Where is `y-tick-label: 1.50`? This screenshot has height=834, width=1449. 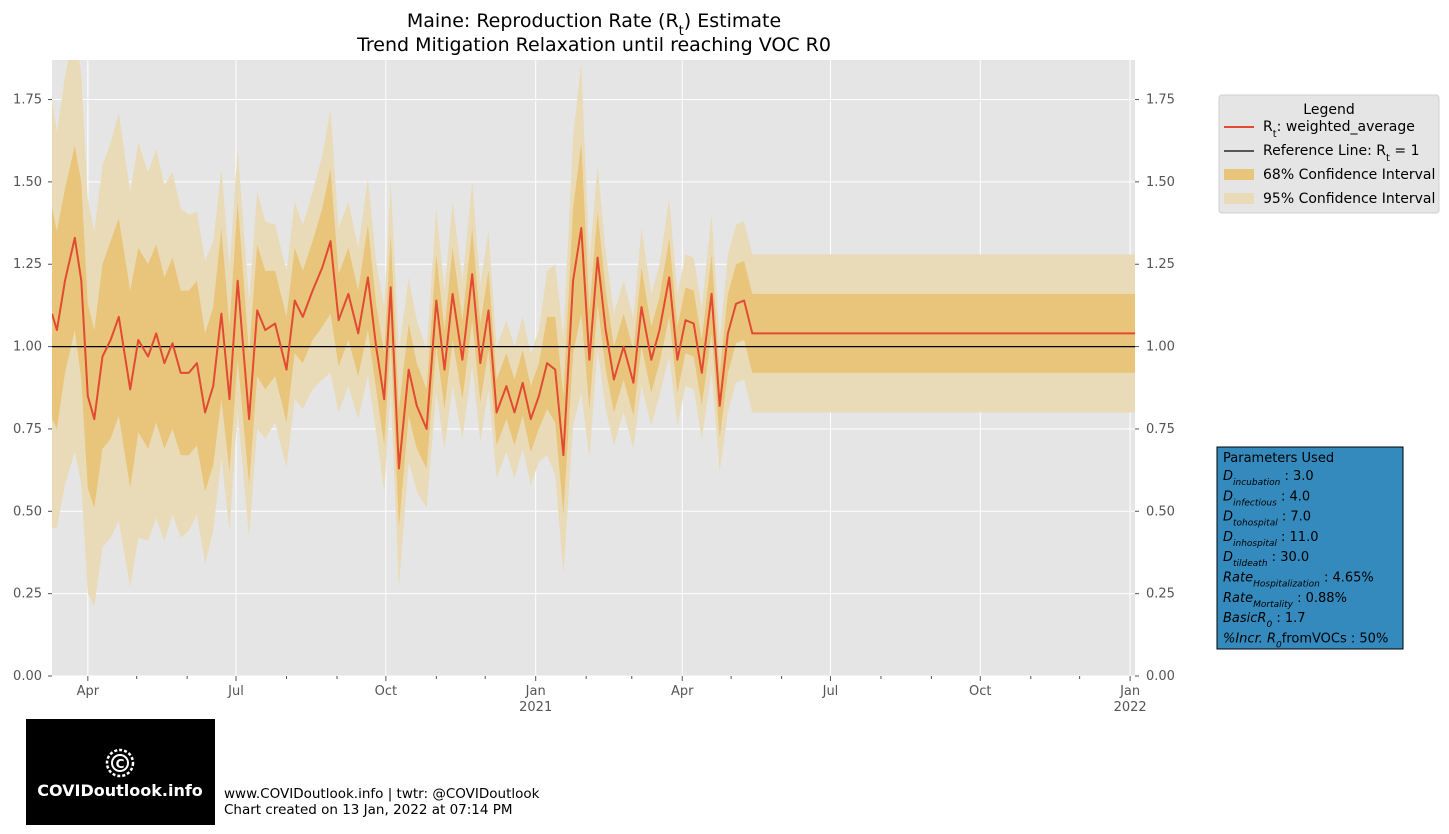 y-tick-label: 1.50 is located at coordinates (27, 182).